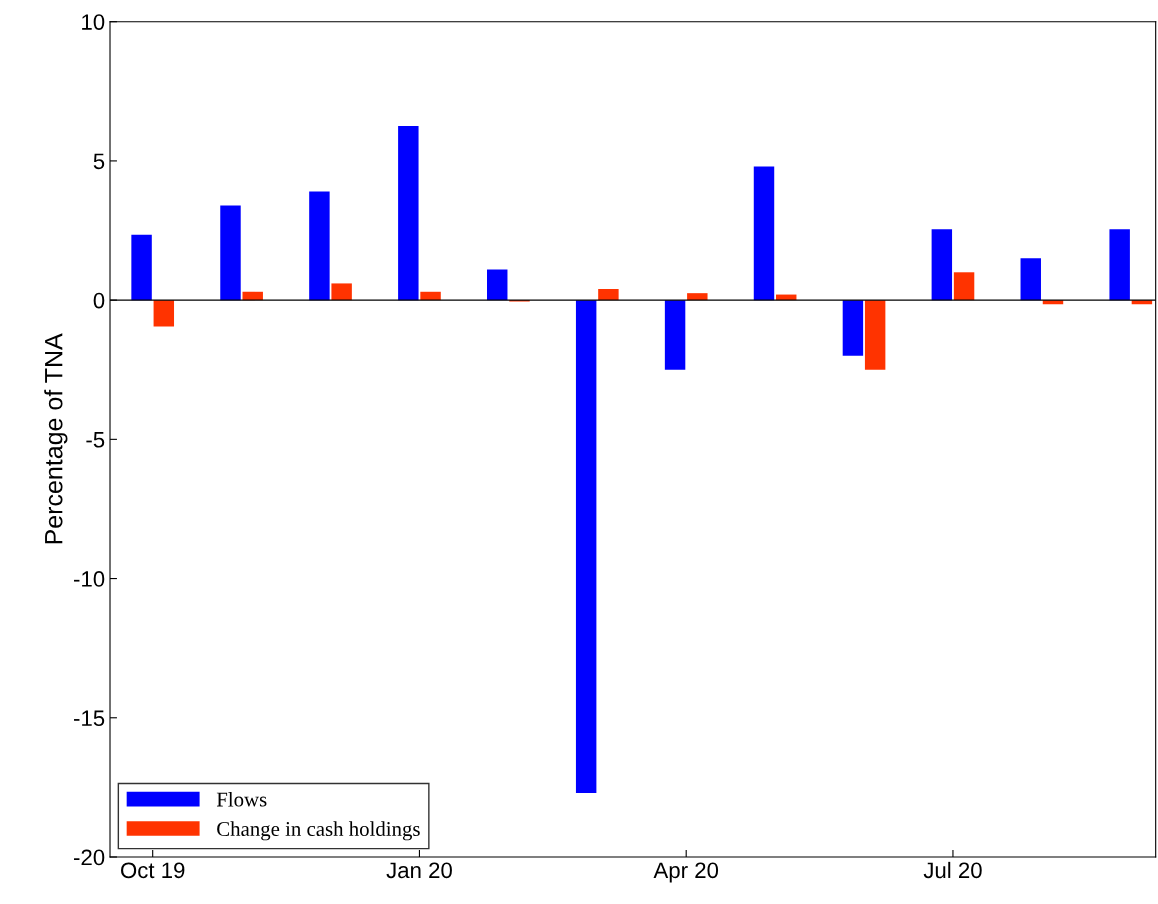 The width and height of the screenshot is (1158, 904). What do you see at coordinates (89, 718) in the screenshot?
I see `y-tick-label: -15` at bounding box center [89, 718].